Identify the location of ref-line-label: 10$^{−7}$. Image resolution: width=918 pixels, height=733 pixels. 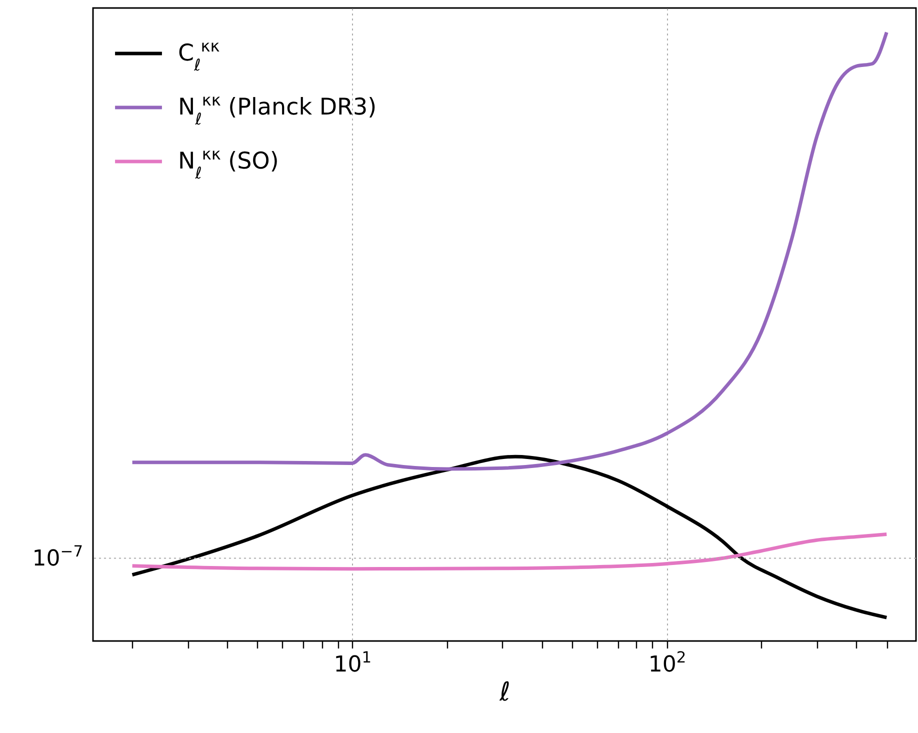
(57, 557).